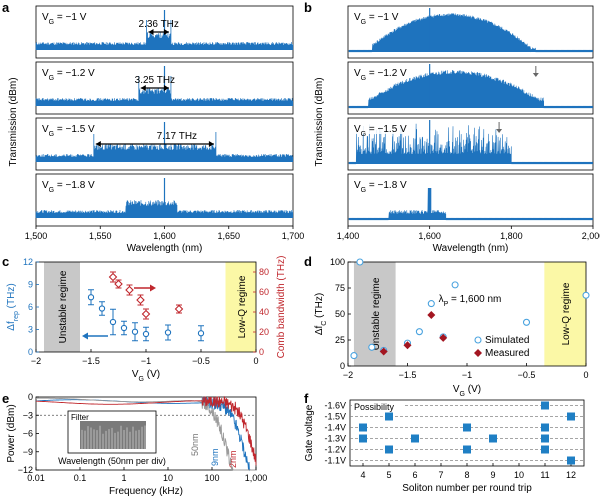 This screenshot has height=501, width=600. Describe the element at coordinates (5, 398) in the screenshot. I see `panel-label-e: e` at that location.